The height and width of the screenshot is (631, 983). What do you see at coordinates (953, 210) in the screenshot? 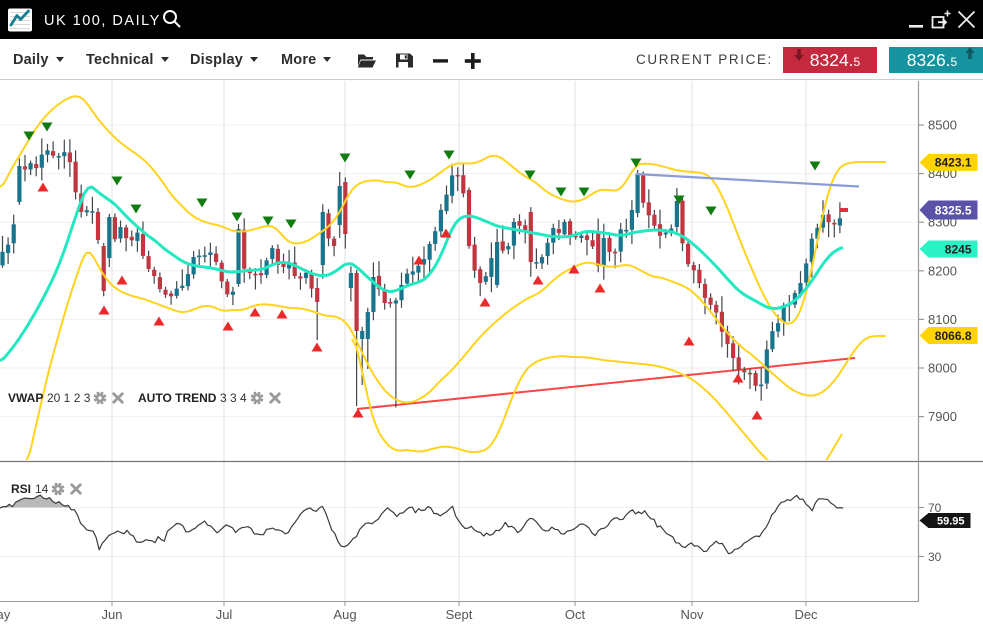
I see `svg-text: 8325.5` at bounding box center [953, 210].